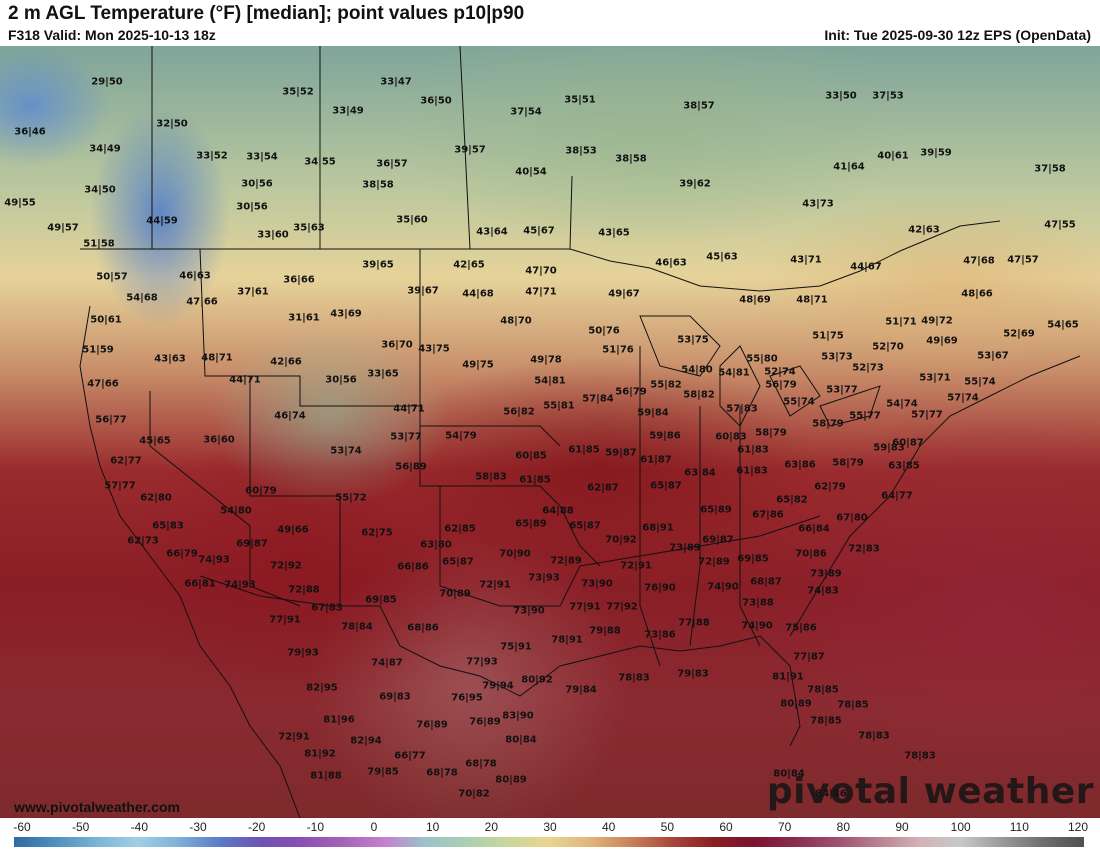 The image size is (1100, 850). Describe the element at coordinates (212, 156) in the screenshot. I see `point-value-label: 33|52` at that location.